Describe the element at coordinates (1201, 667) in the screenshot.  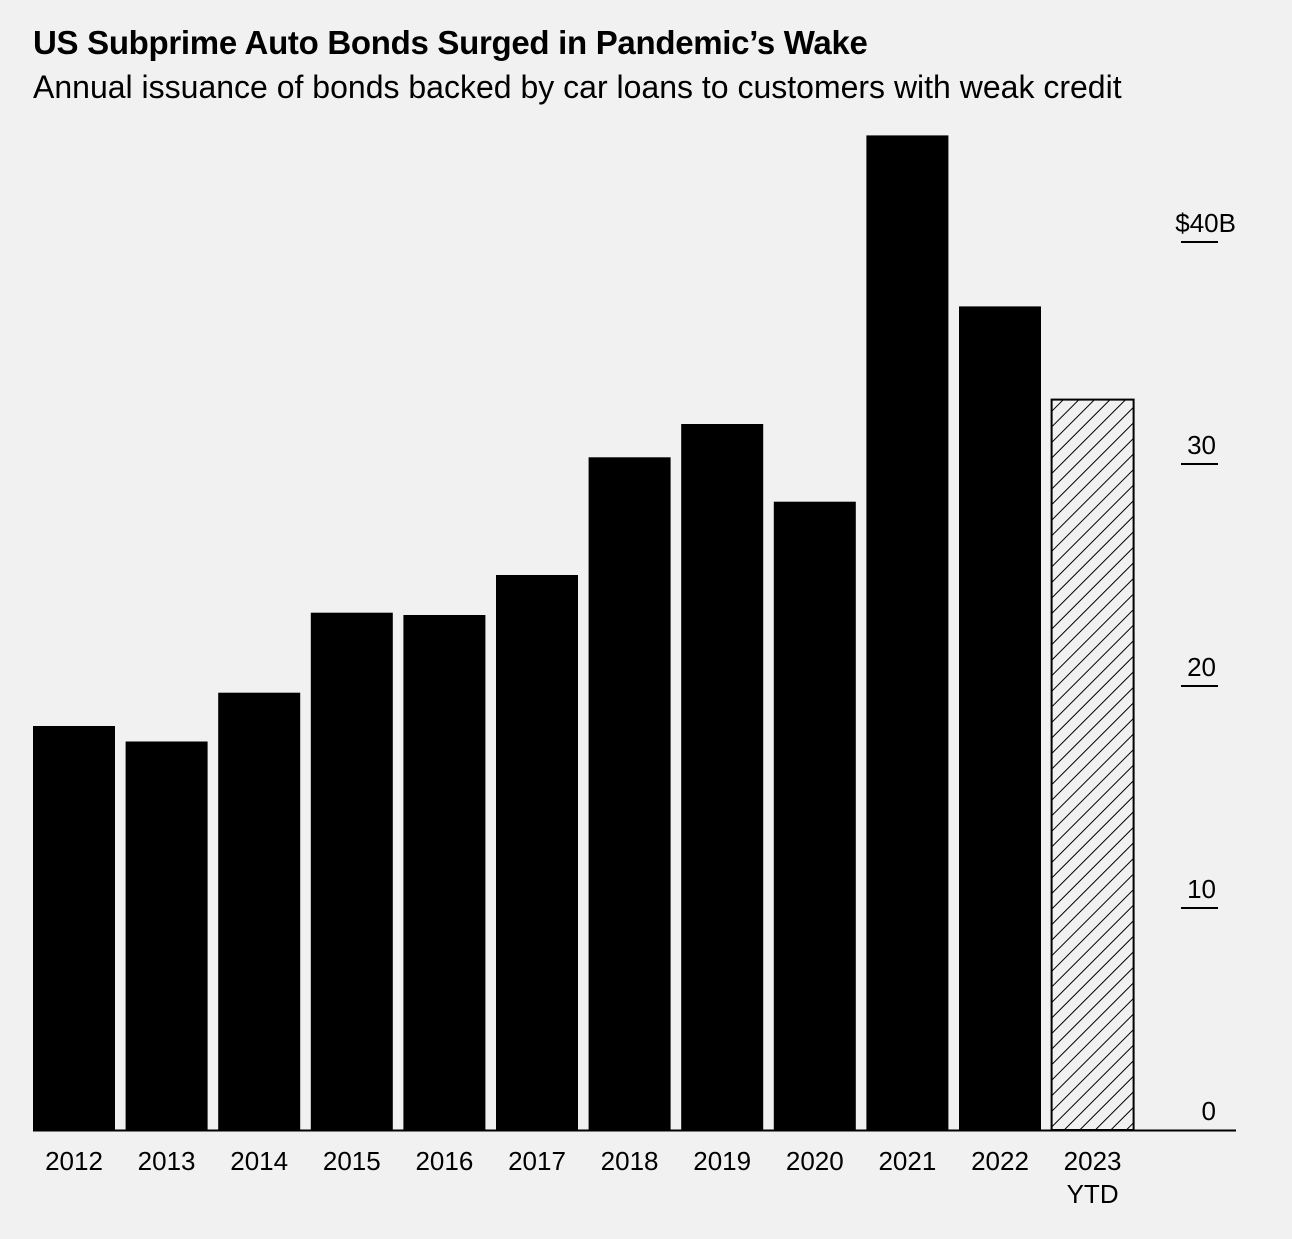
I see `y-tick-label-20: 20` at that location.